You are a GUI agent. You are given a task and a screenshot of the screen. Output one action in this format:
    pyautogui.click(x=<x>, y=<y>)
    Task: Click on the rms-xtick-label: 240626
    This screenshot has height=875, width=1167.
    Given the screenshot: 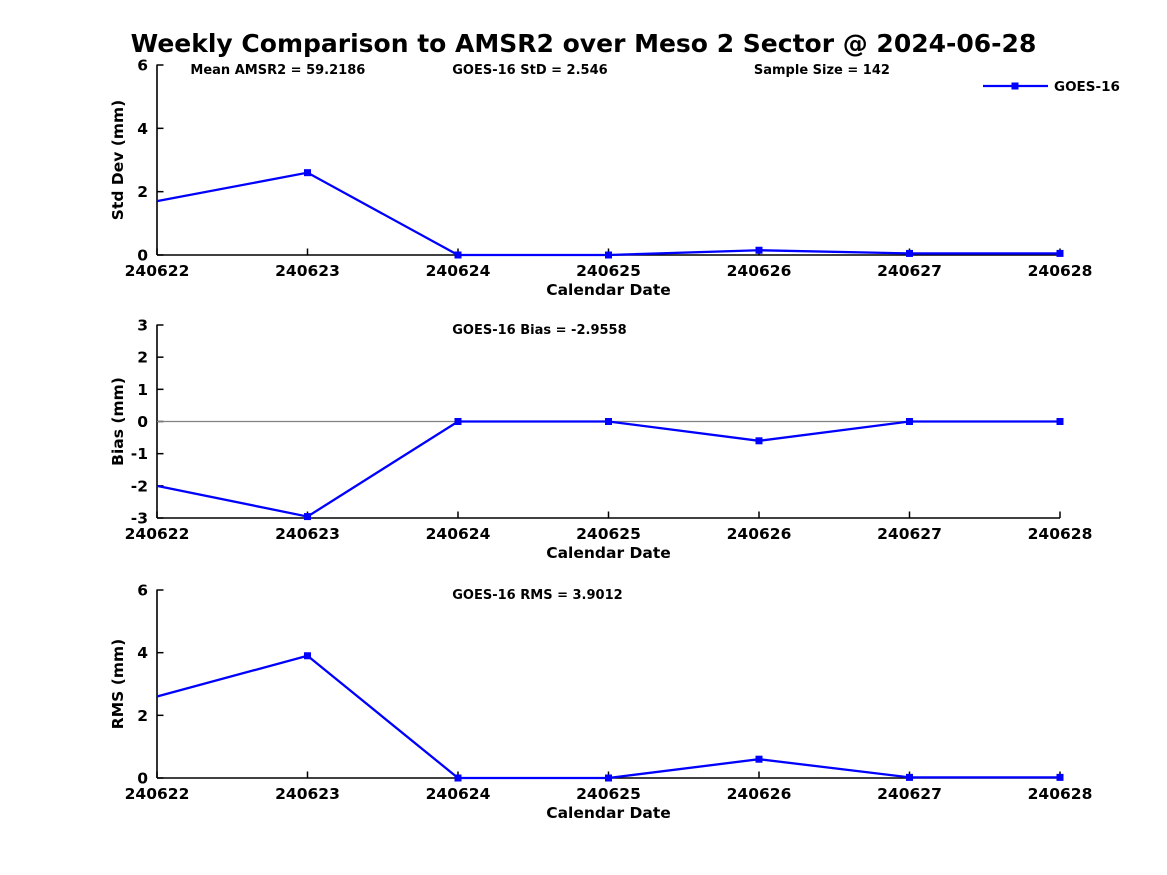 What is the action you would take?
    pyautogui.click(x=759, y=794)
    